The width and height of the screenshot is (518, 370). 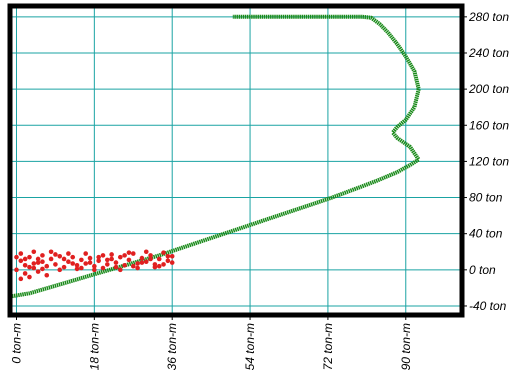 What do you see at coordinates (488, 89) in the screenshot?
I see `y-tick-label: 200 ton` at bounding box center [488, 89].